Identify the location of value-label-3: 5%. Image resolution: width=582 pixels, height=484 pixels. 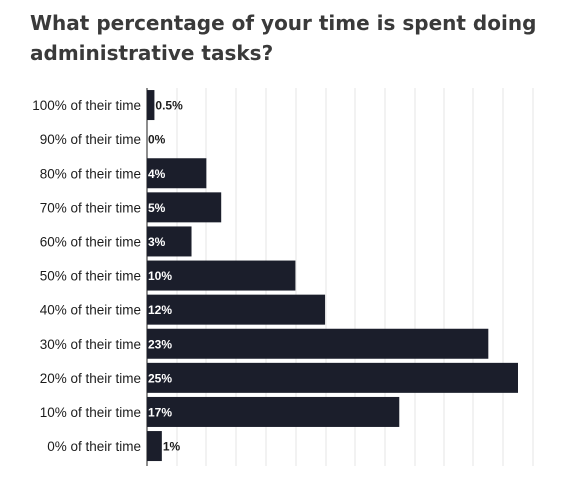
(157, 208).